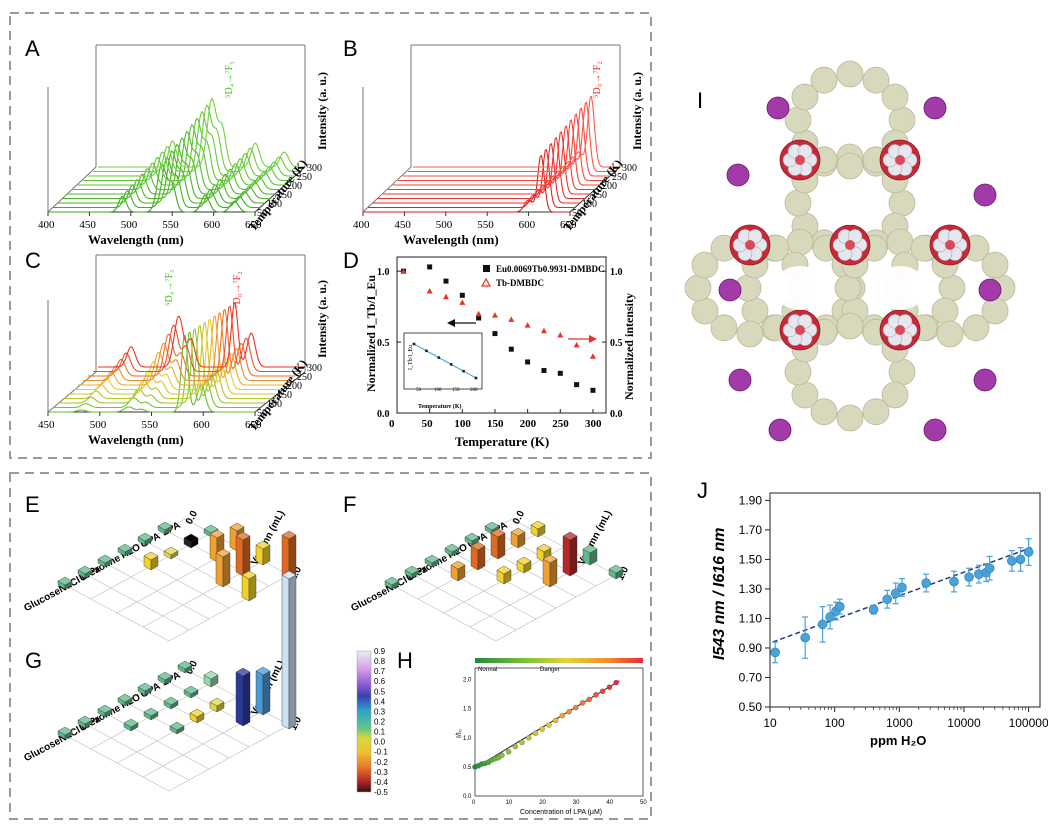  Describe the element at coordinates (520, 283) in the screenshot. I see `panel-d-legend-label-tb: Tb-DMBDC` at that location.